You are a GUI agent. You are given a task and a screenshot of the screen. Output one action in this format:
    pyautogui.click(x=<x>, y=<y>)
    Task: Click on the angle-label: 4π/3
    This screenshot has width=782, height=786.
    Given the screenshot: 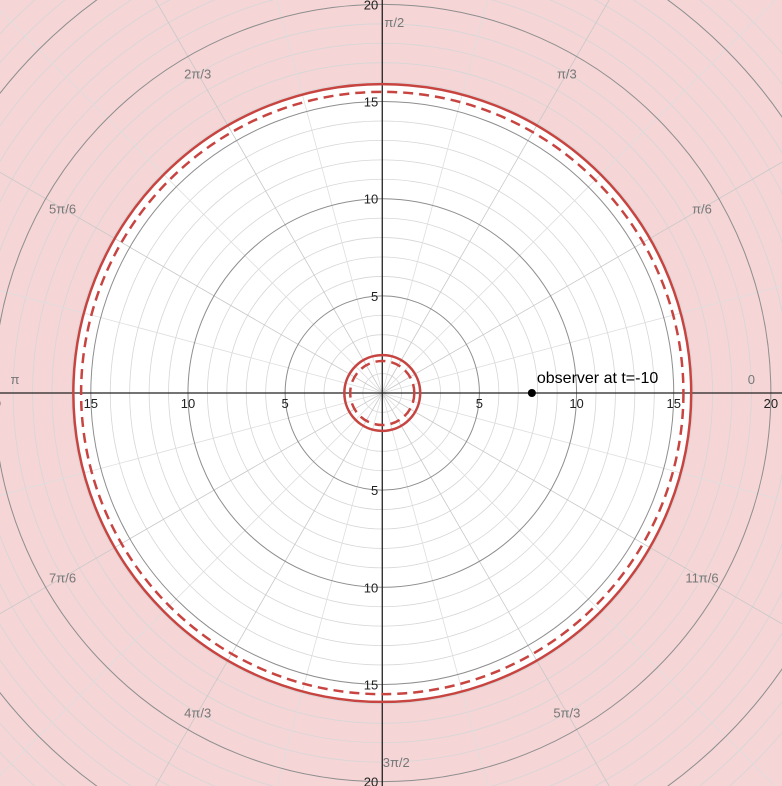 What is the action you would take?
    pyautogui.click(x=197, y=713)
    